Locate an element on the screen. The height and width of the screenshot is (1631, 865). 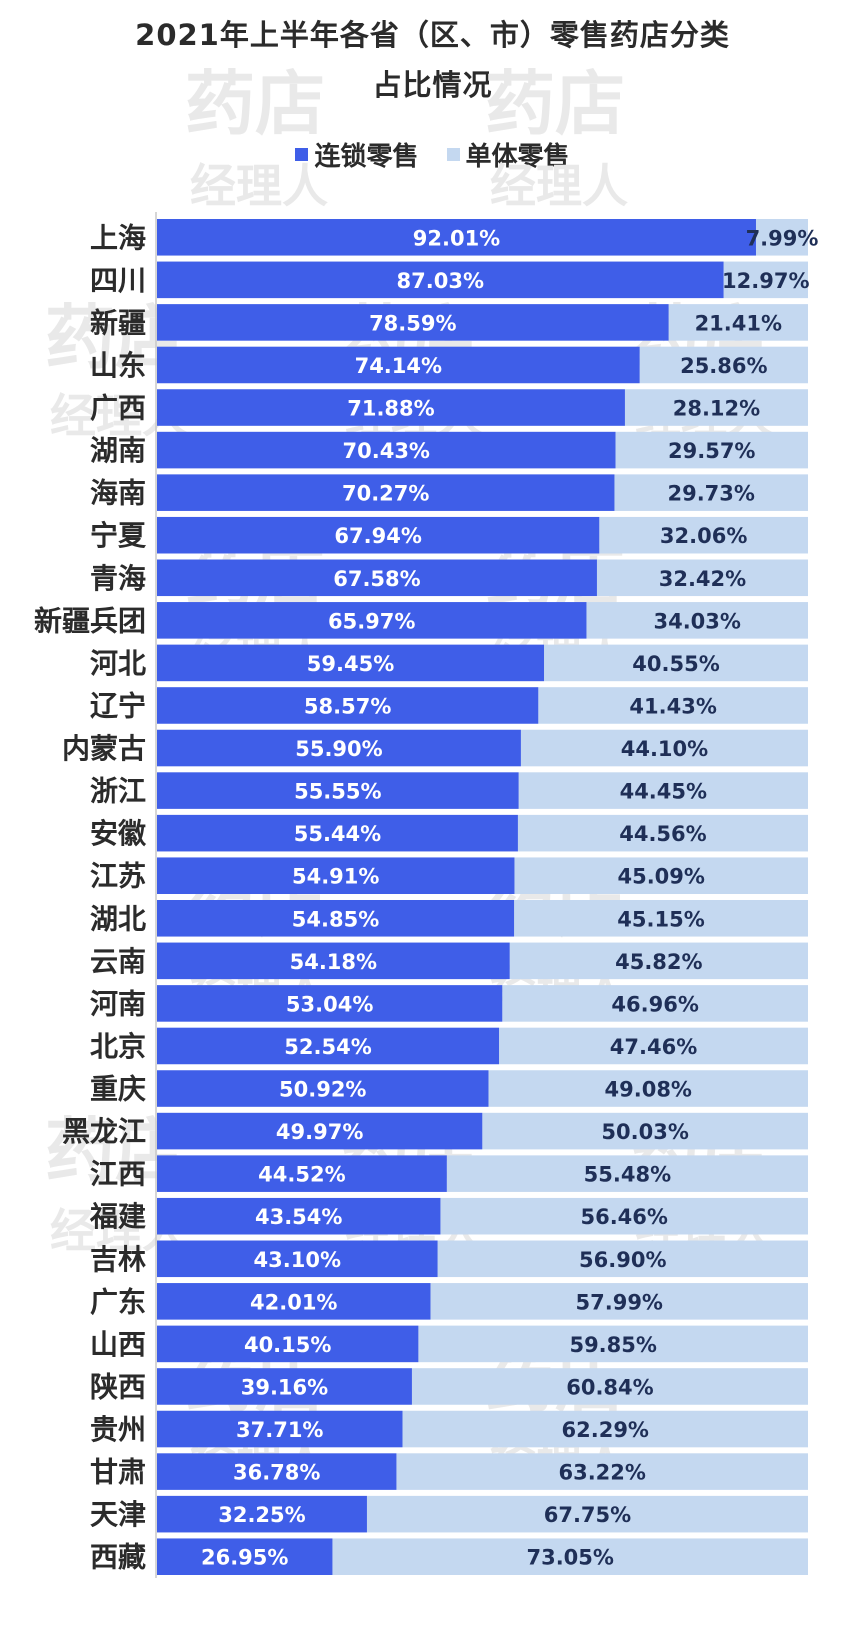
data-label-chain: 65.97% is located at coordinates (371, 621).